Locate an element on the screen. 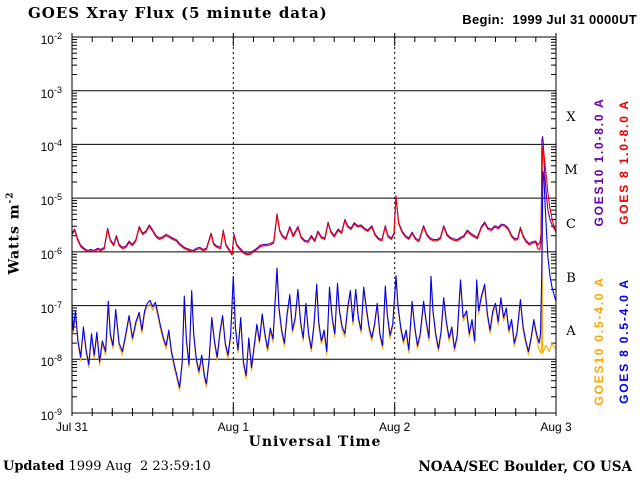 The width and height of the screenshot is (640, 480). y-axis-title-exponent: -2 is located at coordinates (10, 197).